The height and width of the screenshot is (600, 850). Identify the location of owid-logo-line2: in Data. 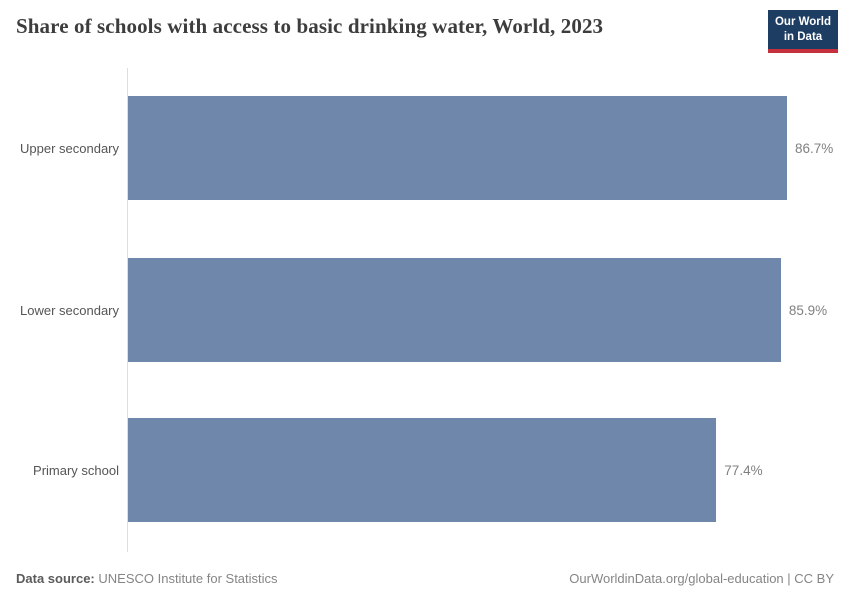
(803, 36).